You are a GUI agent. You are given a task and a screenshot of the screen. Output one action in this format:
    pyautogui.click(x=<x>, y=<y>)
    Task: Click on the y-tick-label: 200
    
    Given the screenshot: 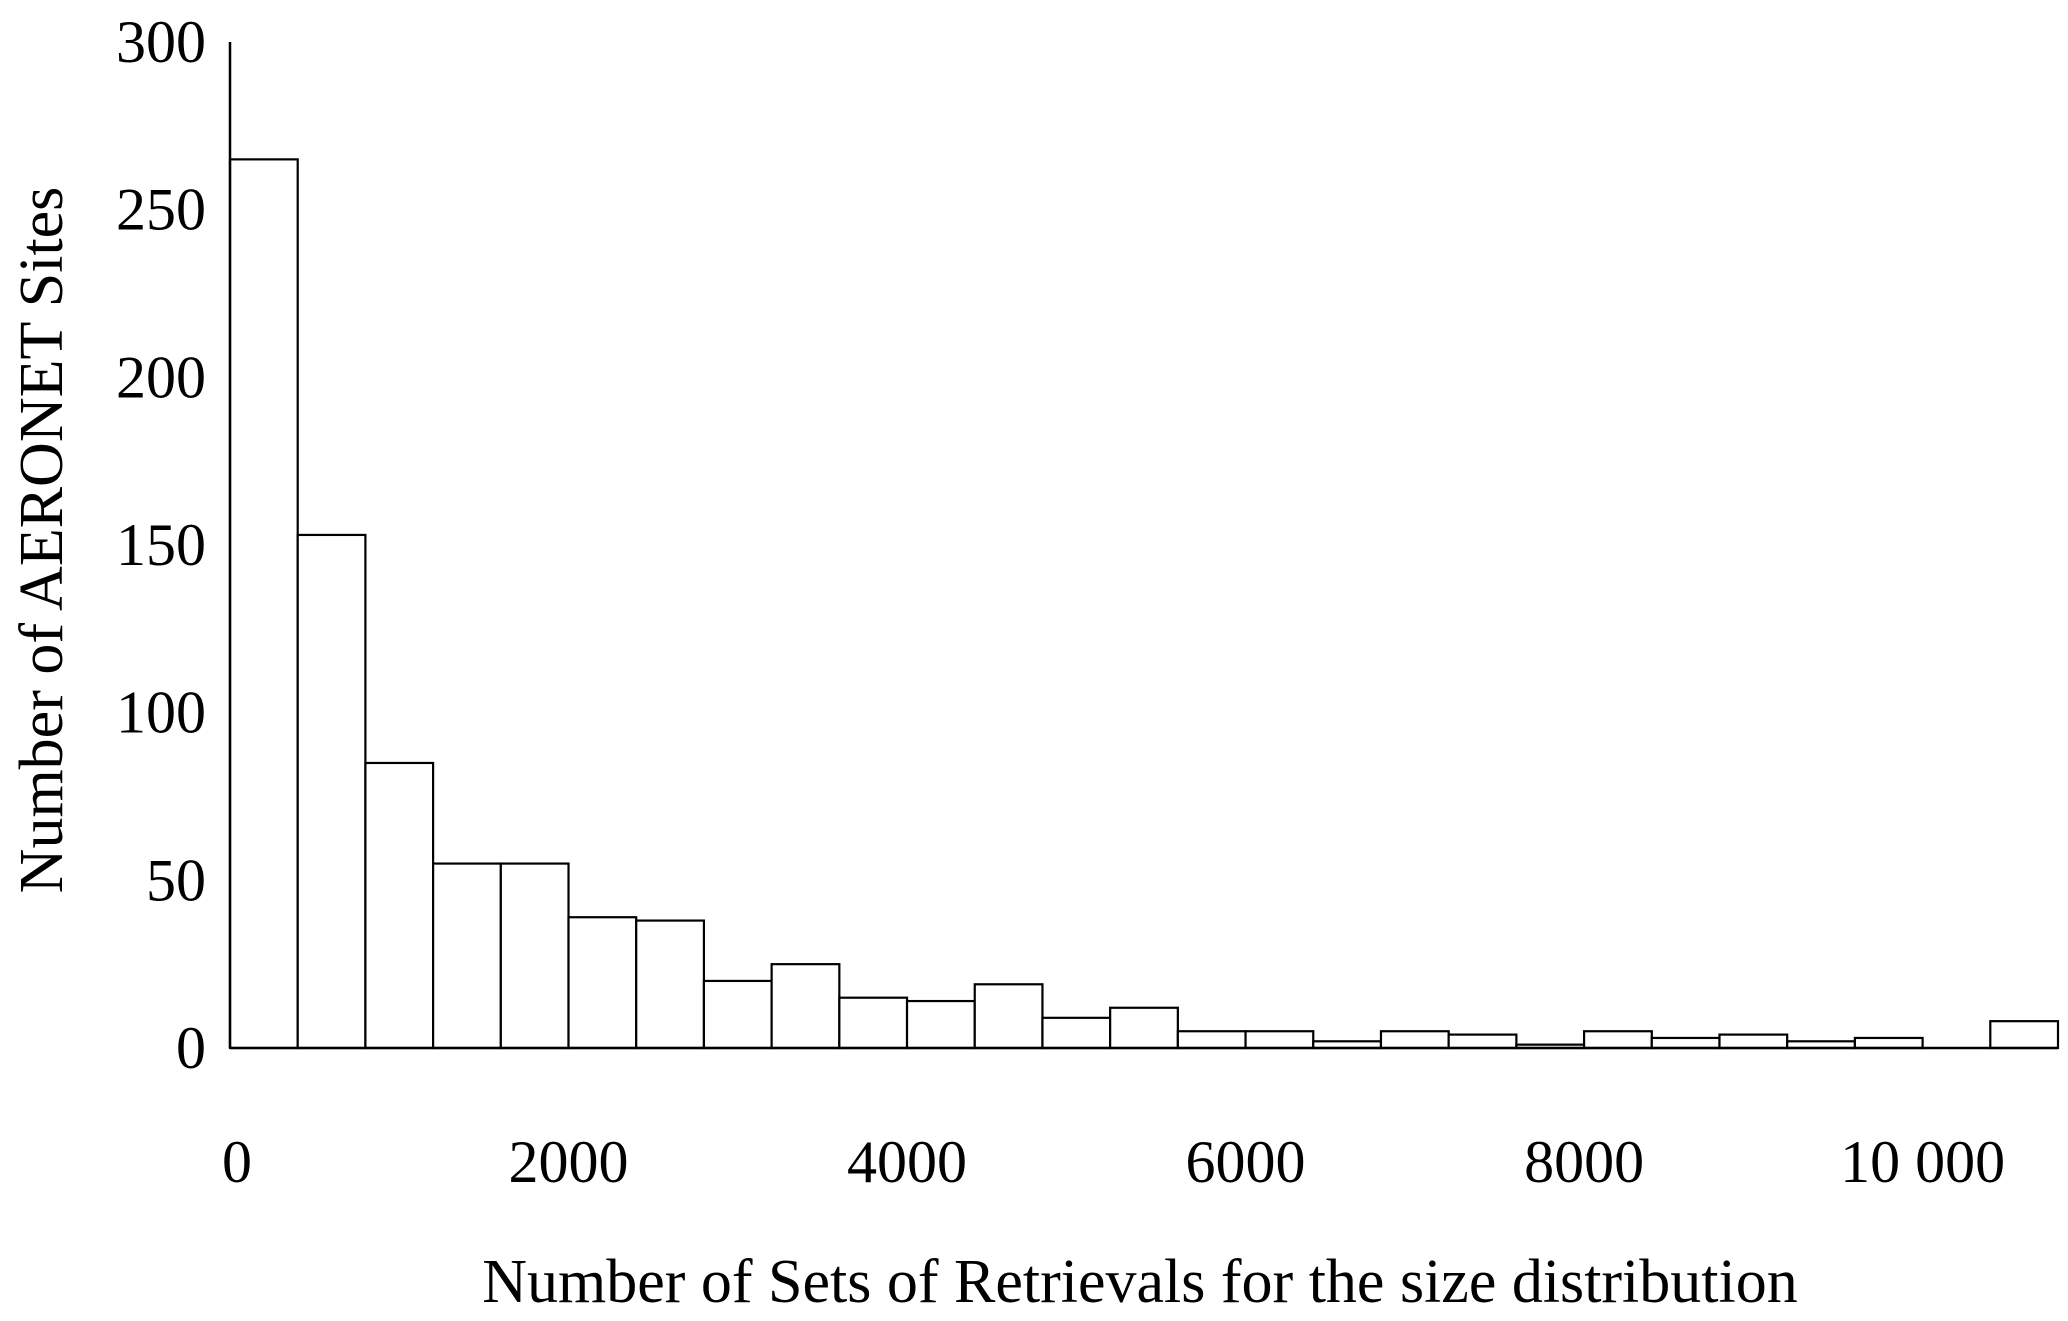 What is the action you would take?
    pyautogui.click(x=161, y=377)
    